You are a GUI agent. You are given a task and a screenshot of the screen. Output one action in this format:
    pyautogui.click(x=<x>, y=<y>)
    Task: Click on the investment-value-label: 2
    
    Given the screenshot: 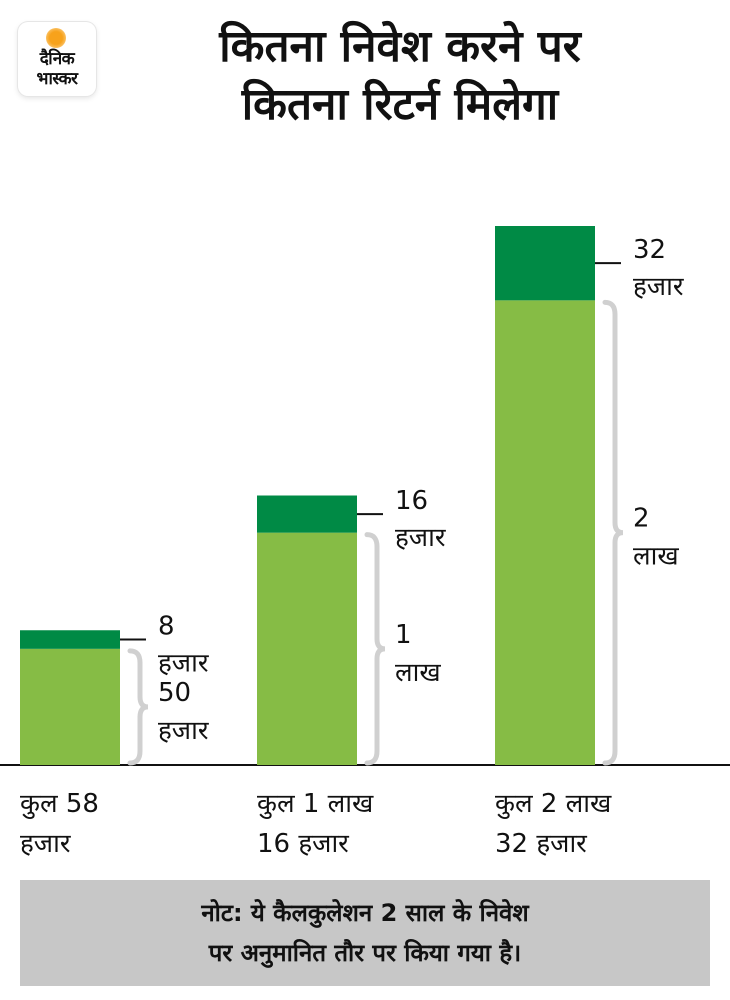 What is the action you would take?
    pyautogui.click(x=641, y=519)
    